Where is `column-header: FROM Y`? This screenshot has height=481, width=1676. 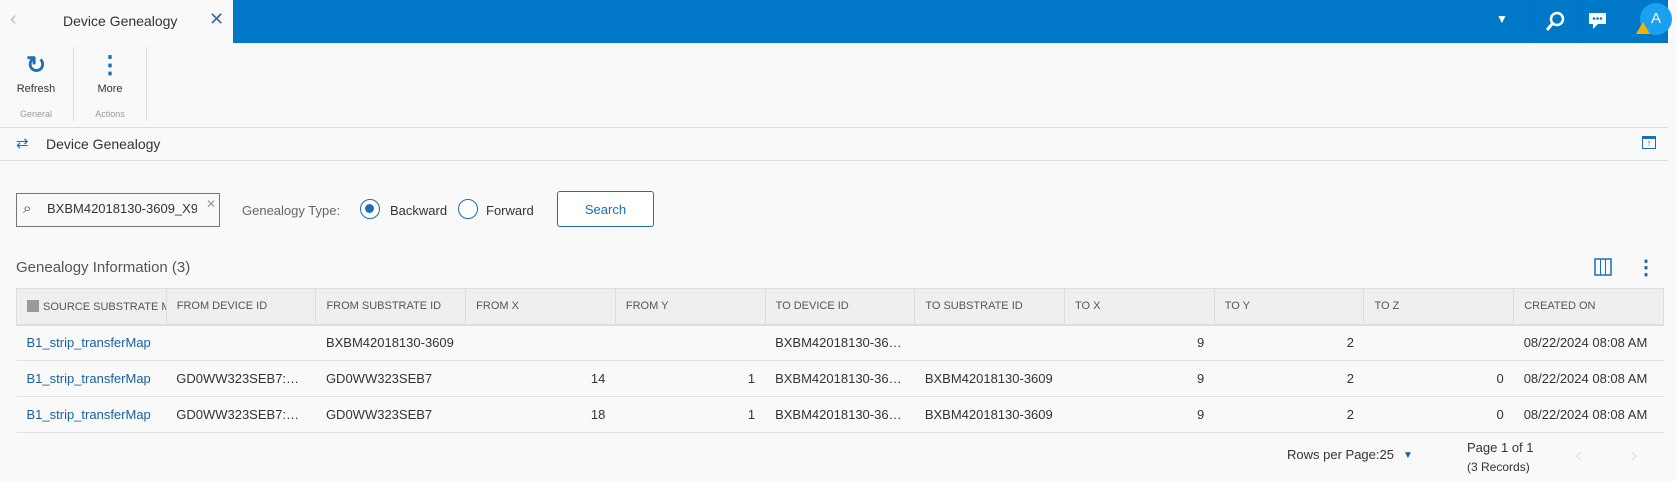 column-header: FROM Y is located at coordinates (690, 307).